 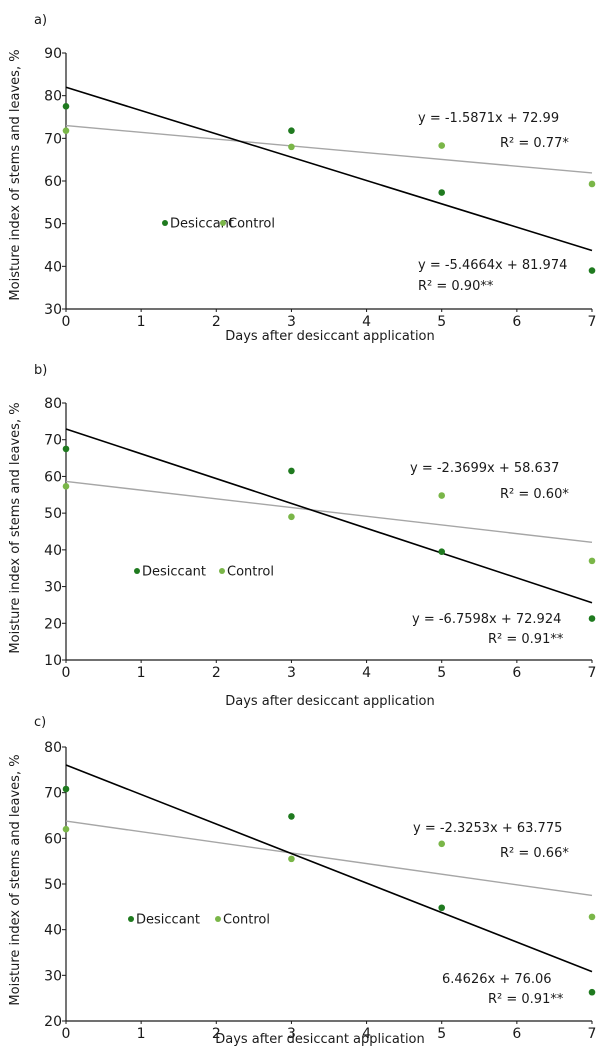 What do you see at coordinates (66, 322) in the screenshot?
I see `panel-a-x-tick-label: 0` at bounding box center [66, 322].